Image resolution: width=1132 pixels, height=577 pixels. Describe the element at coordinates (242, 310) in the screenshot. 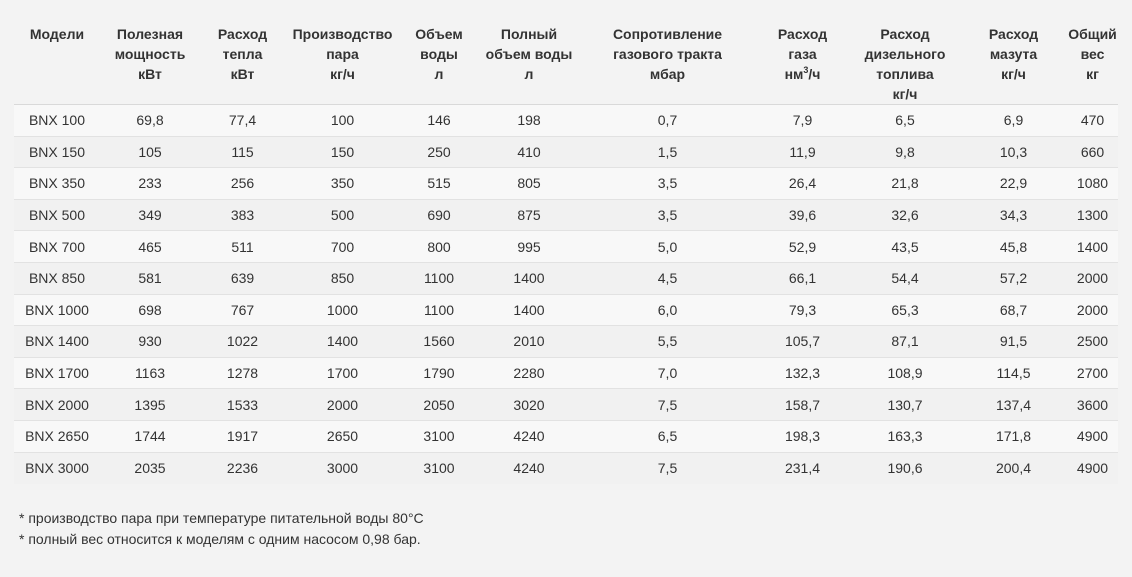

I see `cell-heat-consumption: 767` at that location.